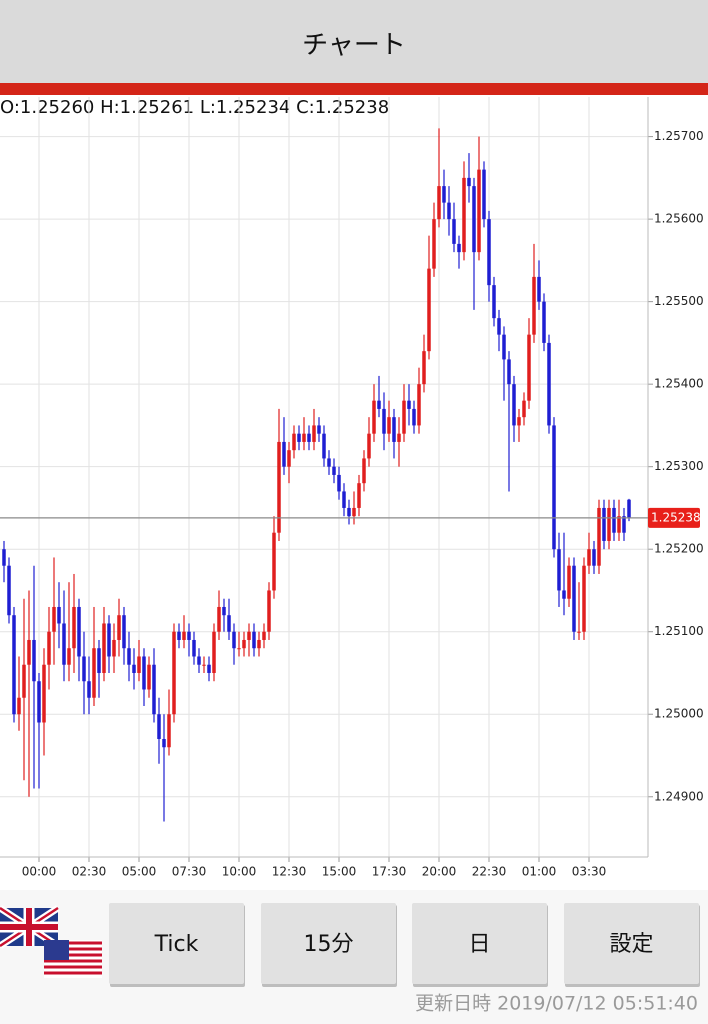 The width and height of the screenshot is (708, 1024). What do you see at coordinates (189, 872) in the screenshot?
I see `x-tick-label: 07:30` at bounding box center [189, 872].